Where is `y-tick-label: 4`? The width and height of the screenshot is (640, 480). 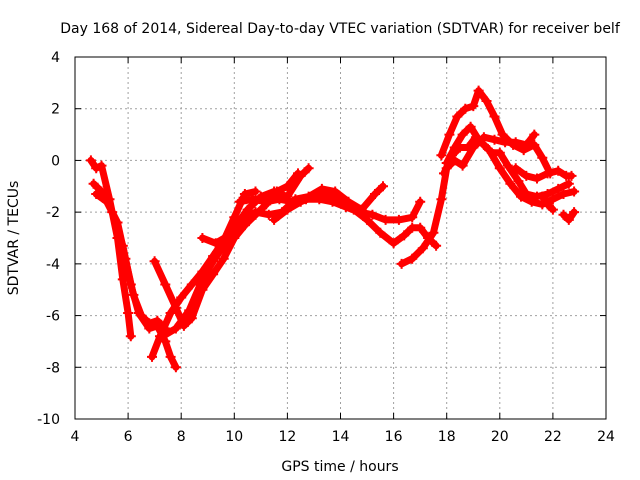 y-tick-label: 4 is located at coordinates (55, 58).